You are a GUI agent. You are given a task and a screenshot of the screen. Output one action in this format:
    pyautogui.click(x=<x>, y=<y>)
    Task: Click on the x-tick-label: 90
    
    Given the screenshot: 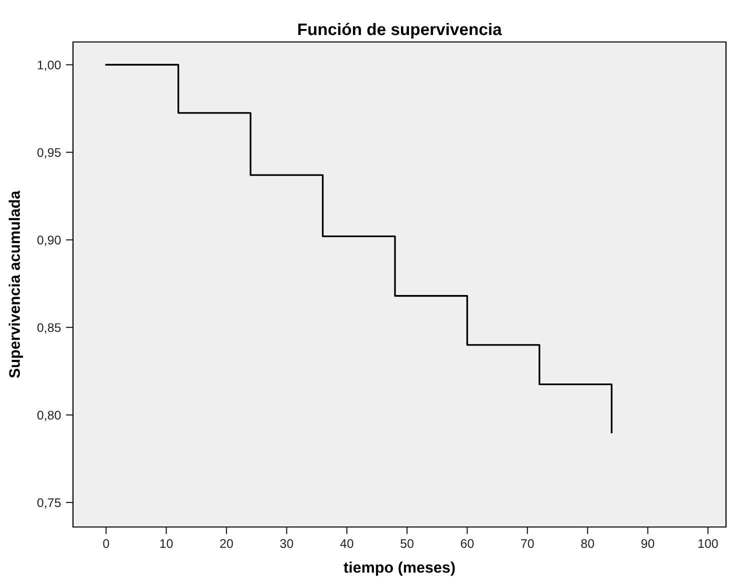 What is the action you would take?
    pyautogui.click(x=647, y=543)
    